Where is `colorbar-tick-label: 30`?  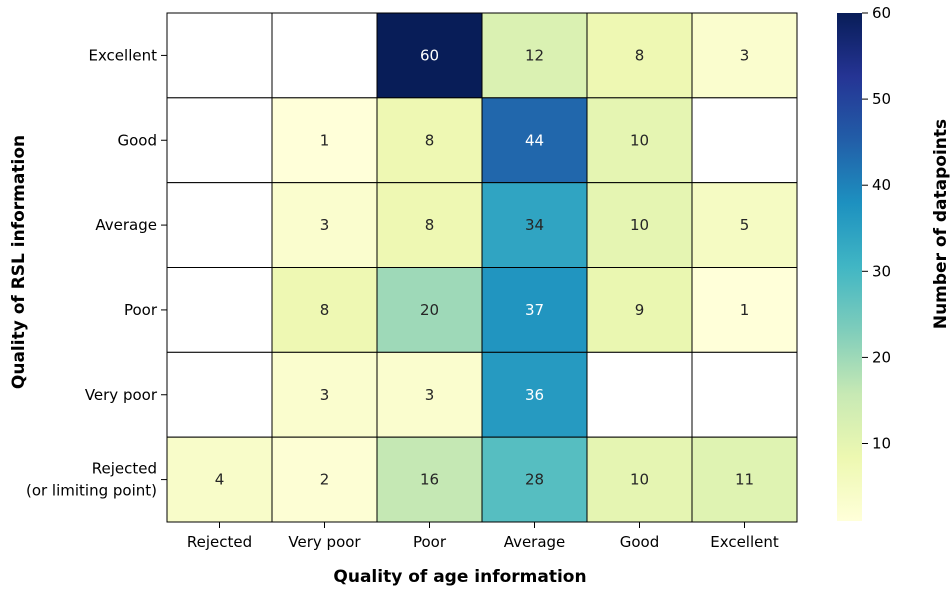
colorbar-tick-label: 30 is located at coordinates (881, 271).